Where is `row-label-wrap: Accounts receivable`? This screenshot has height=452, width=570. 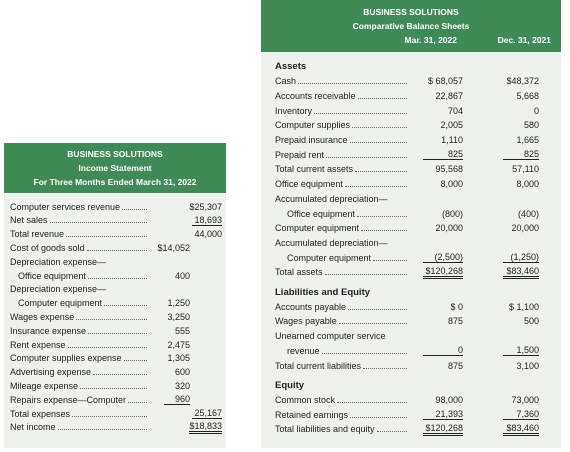
row-label-wrap: Accounts receivable is located at coordinates (342, 96).